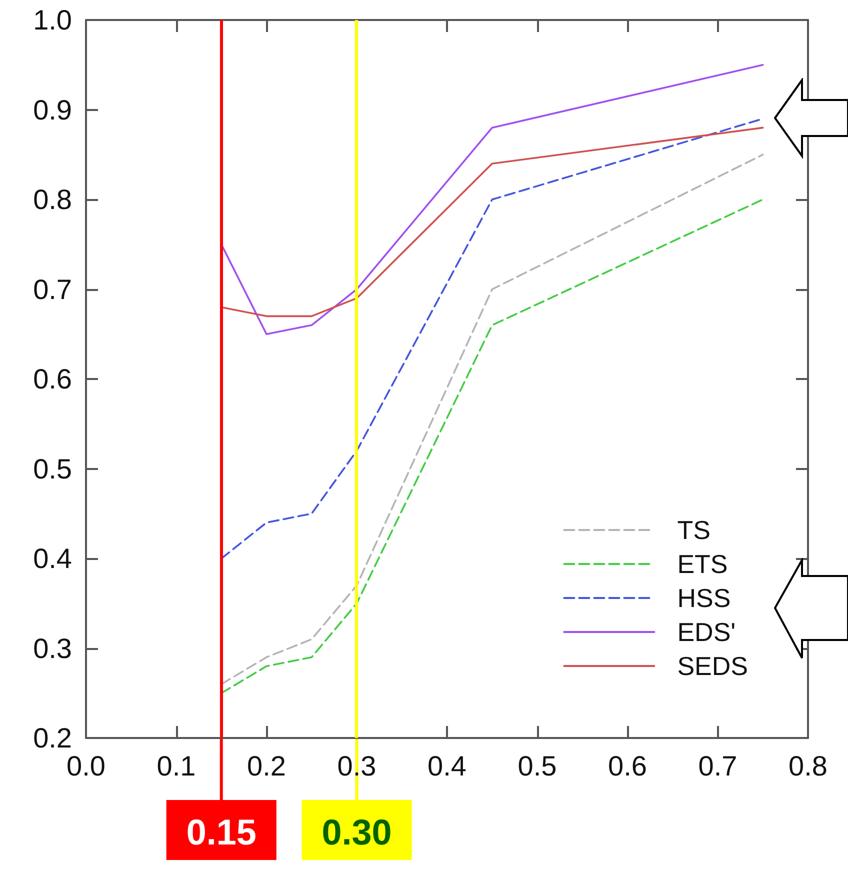 The height and width of the screenshot is (884, 848). Describe the element at coordinates (718, 766) in the screenshot. I see `x-tick-label: 0.7` at that location.